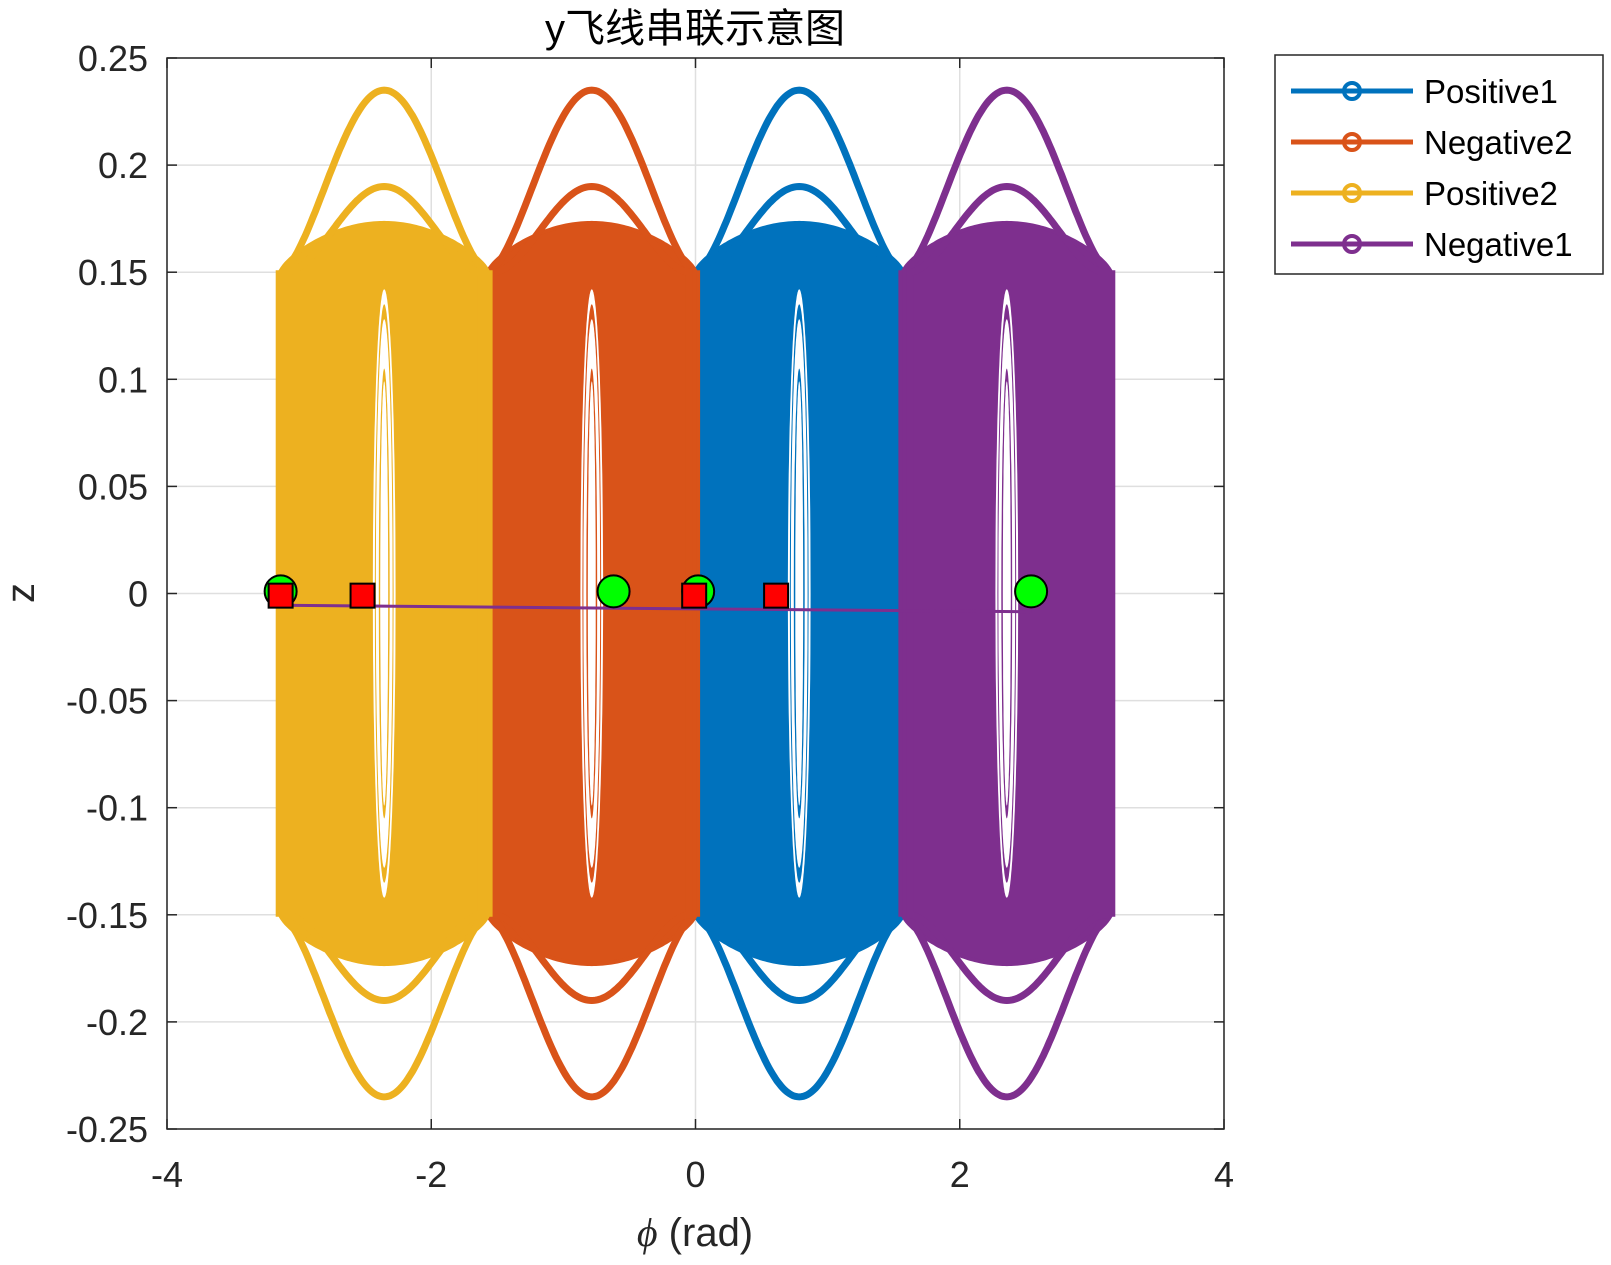  I want to click on y-tick-label: -0.1, so click(117, 808).